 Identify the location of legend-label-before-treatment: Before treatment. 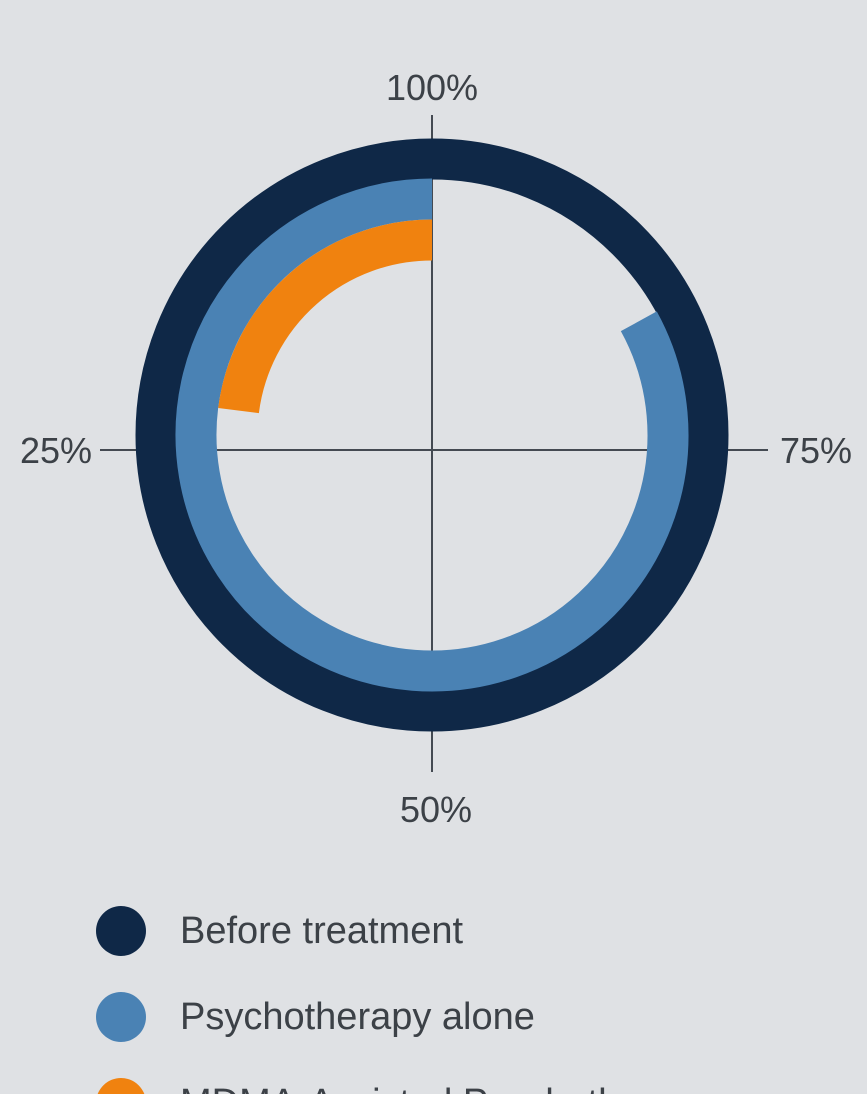
(322, 930).